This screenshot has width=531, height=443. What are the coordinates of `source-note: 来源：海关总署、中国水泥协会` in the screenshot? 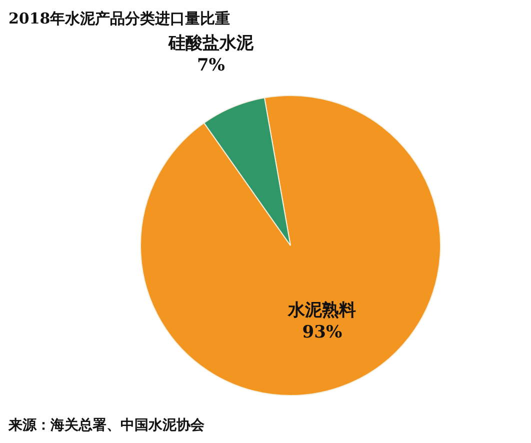 It's located at (107, 425).